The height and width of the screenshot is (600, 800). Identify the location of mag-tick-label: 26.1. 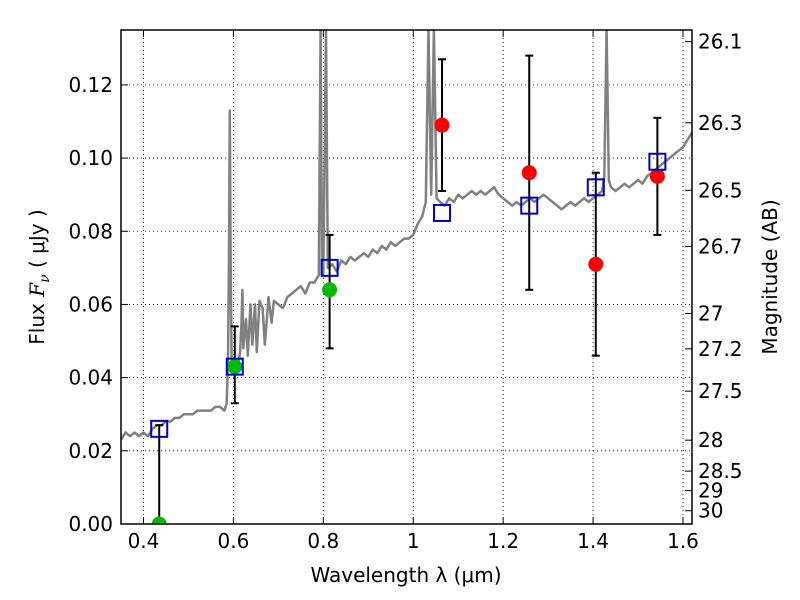
(720, 42).